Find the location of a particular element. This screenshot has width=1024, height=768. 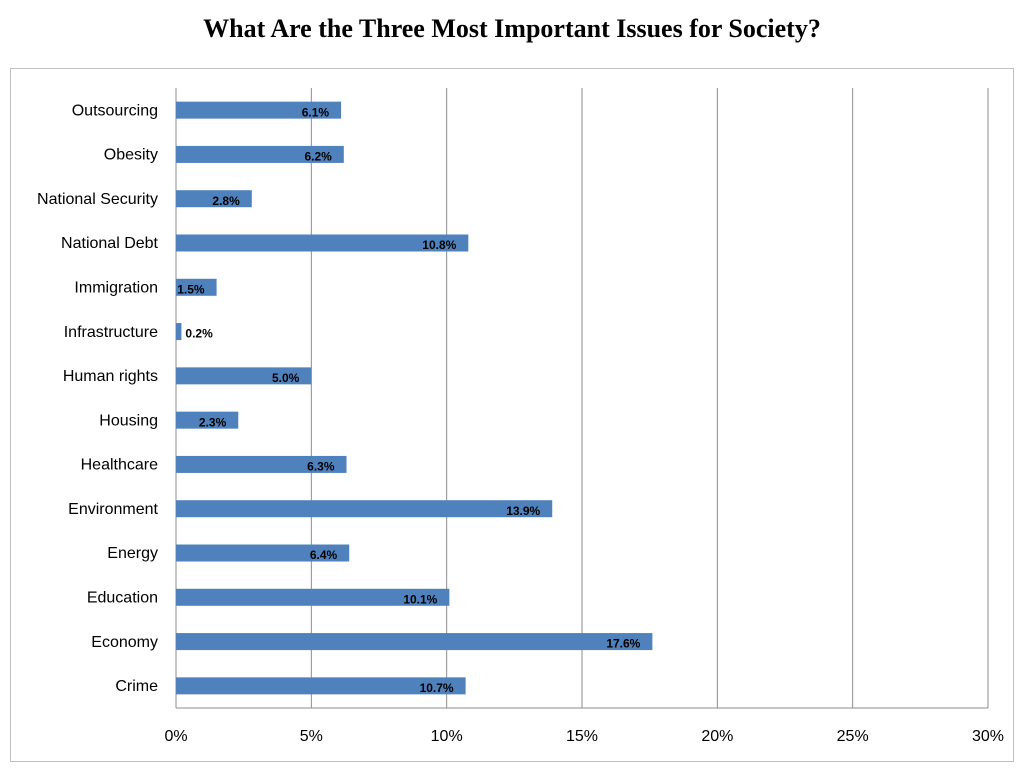

x-tick-label: 30% is located at coordinates (988, 736).